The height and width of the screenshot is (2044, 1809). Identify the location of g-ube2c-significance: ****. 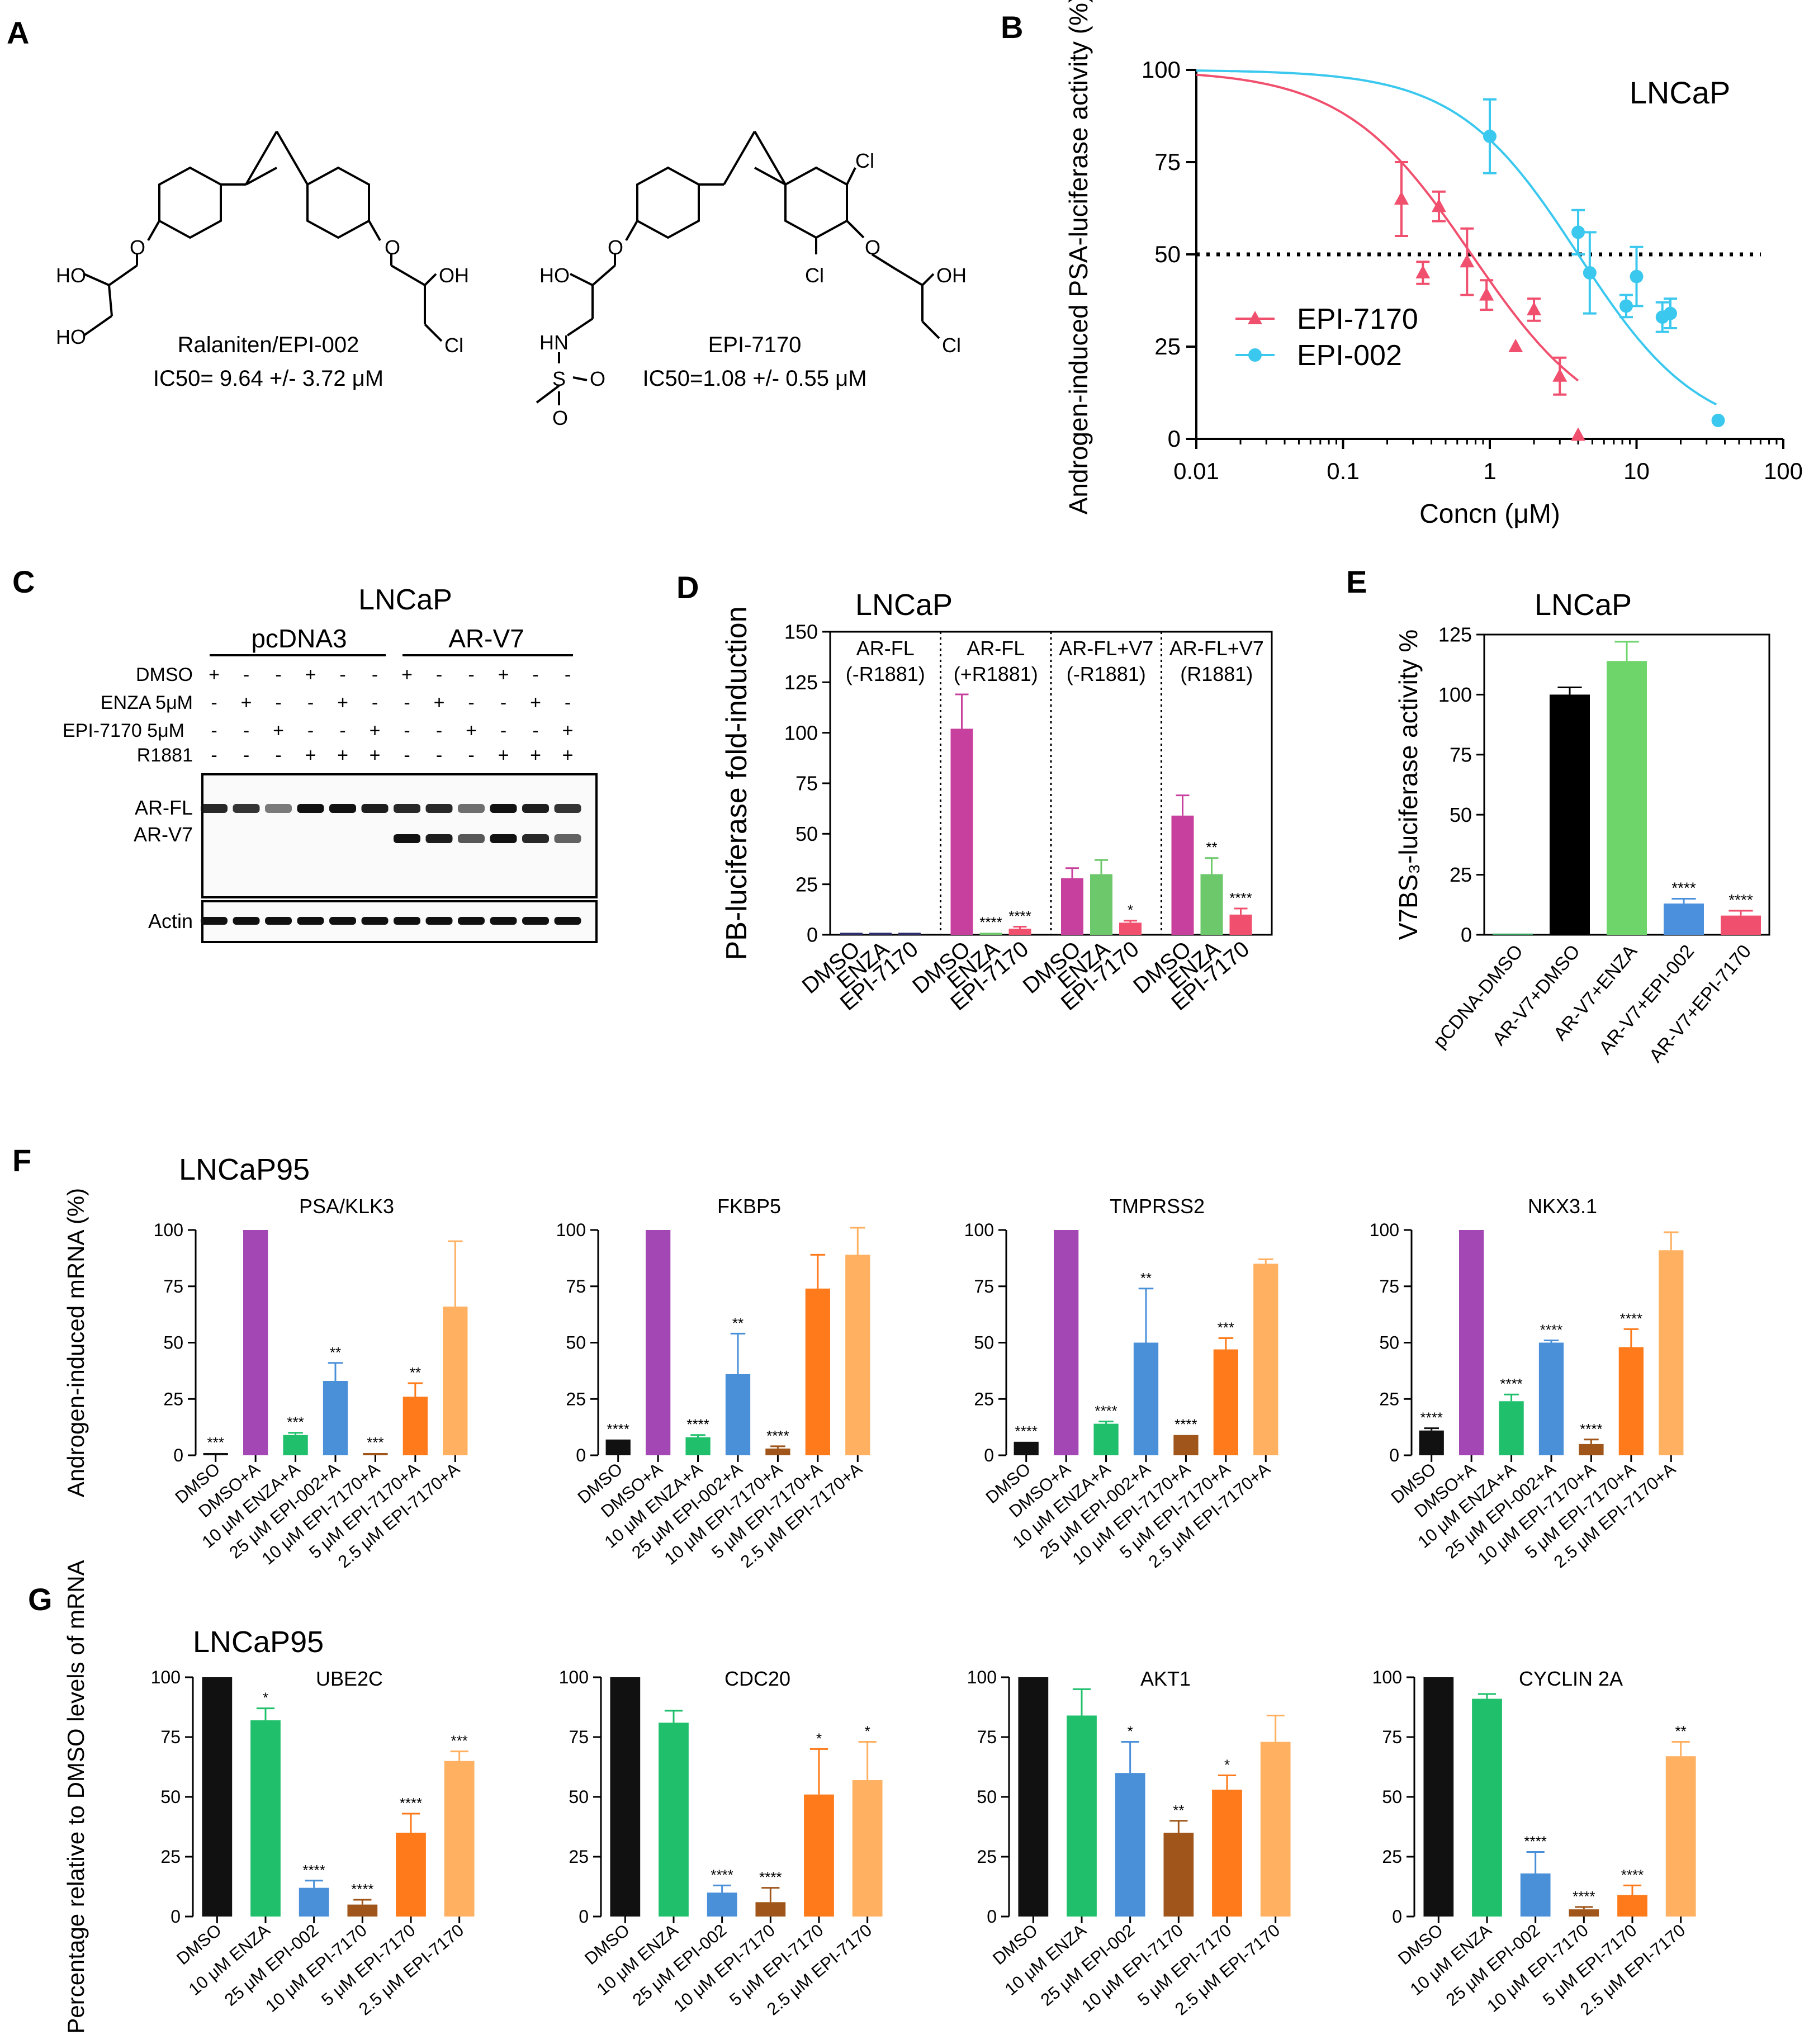
(411, 1803).